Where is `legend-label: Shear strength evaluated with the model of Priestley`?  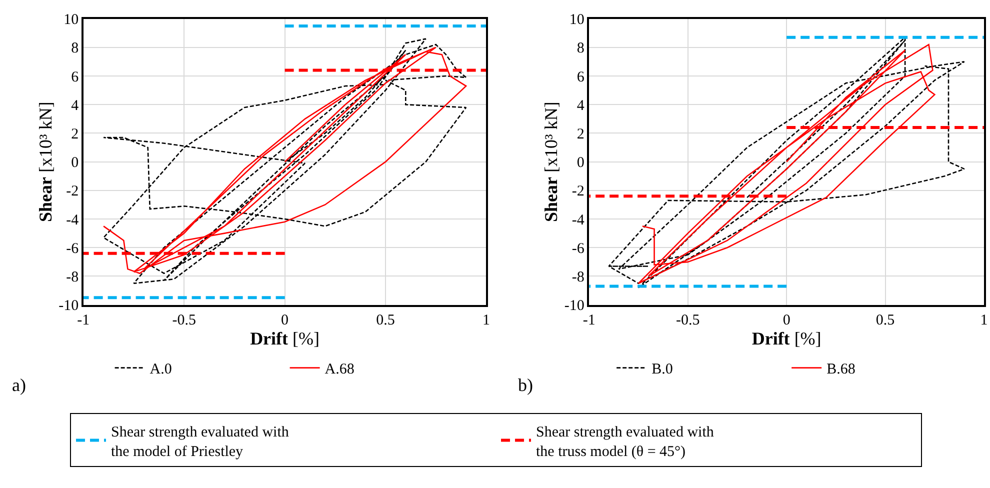 legend-label: Shear strength evaluated with the model of Priestley is located at coordinates (200, 442).